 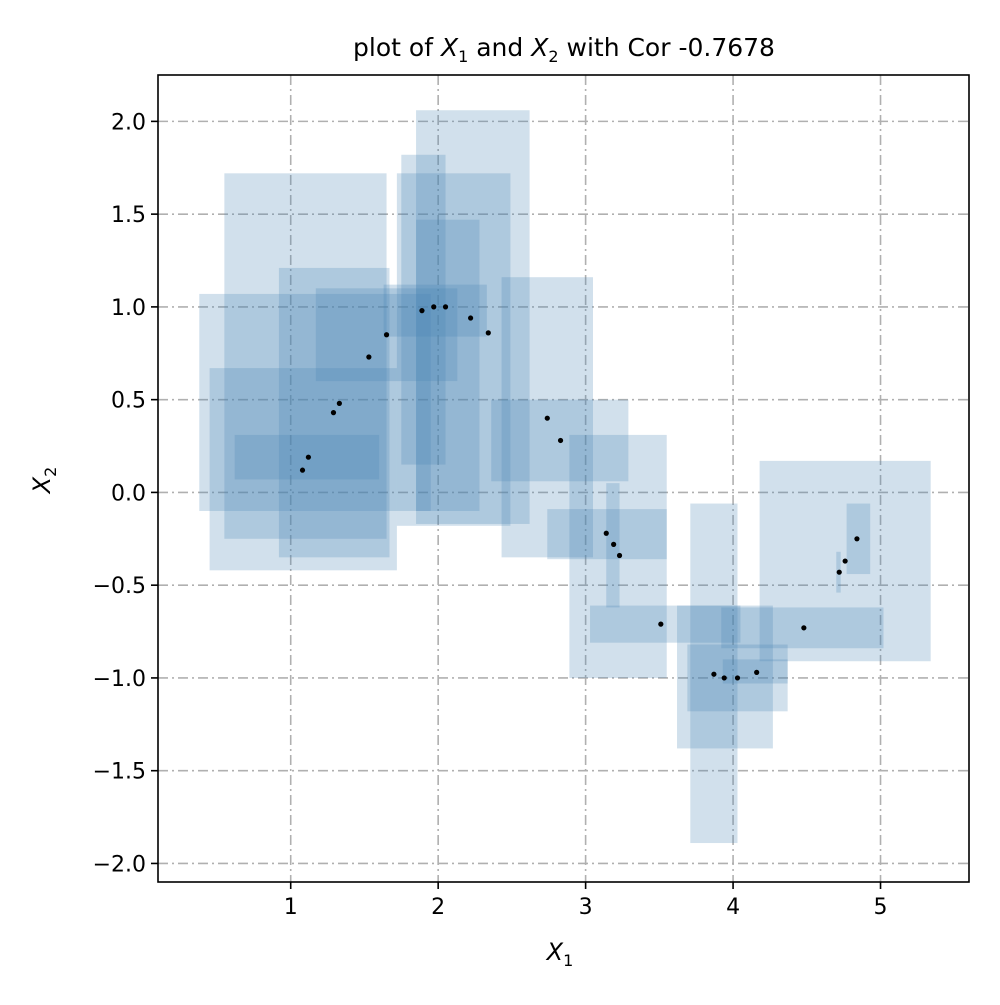 What do you see at coordinates (119, 864) in the screenshot?
I see `y-tick-label: −2.0` at bounding box center [119, 864].